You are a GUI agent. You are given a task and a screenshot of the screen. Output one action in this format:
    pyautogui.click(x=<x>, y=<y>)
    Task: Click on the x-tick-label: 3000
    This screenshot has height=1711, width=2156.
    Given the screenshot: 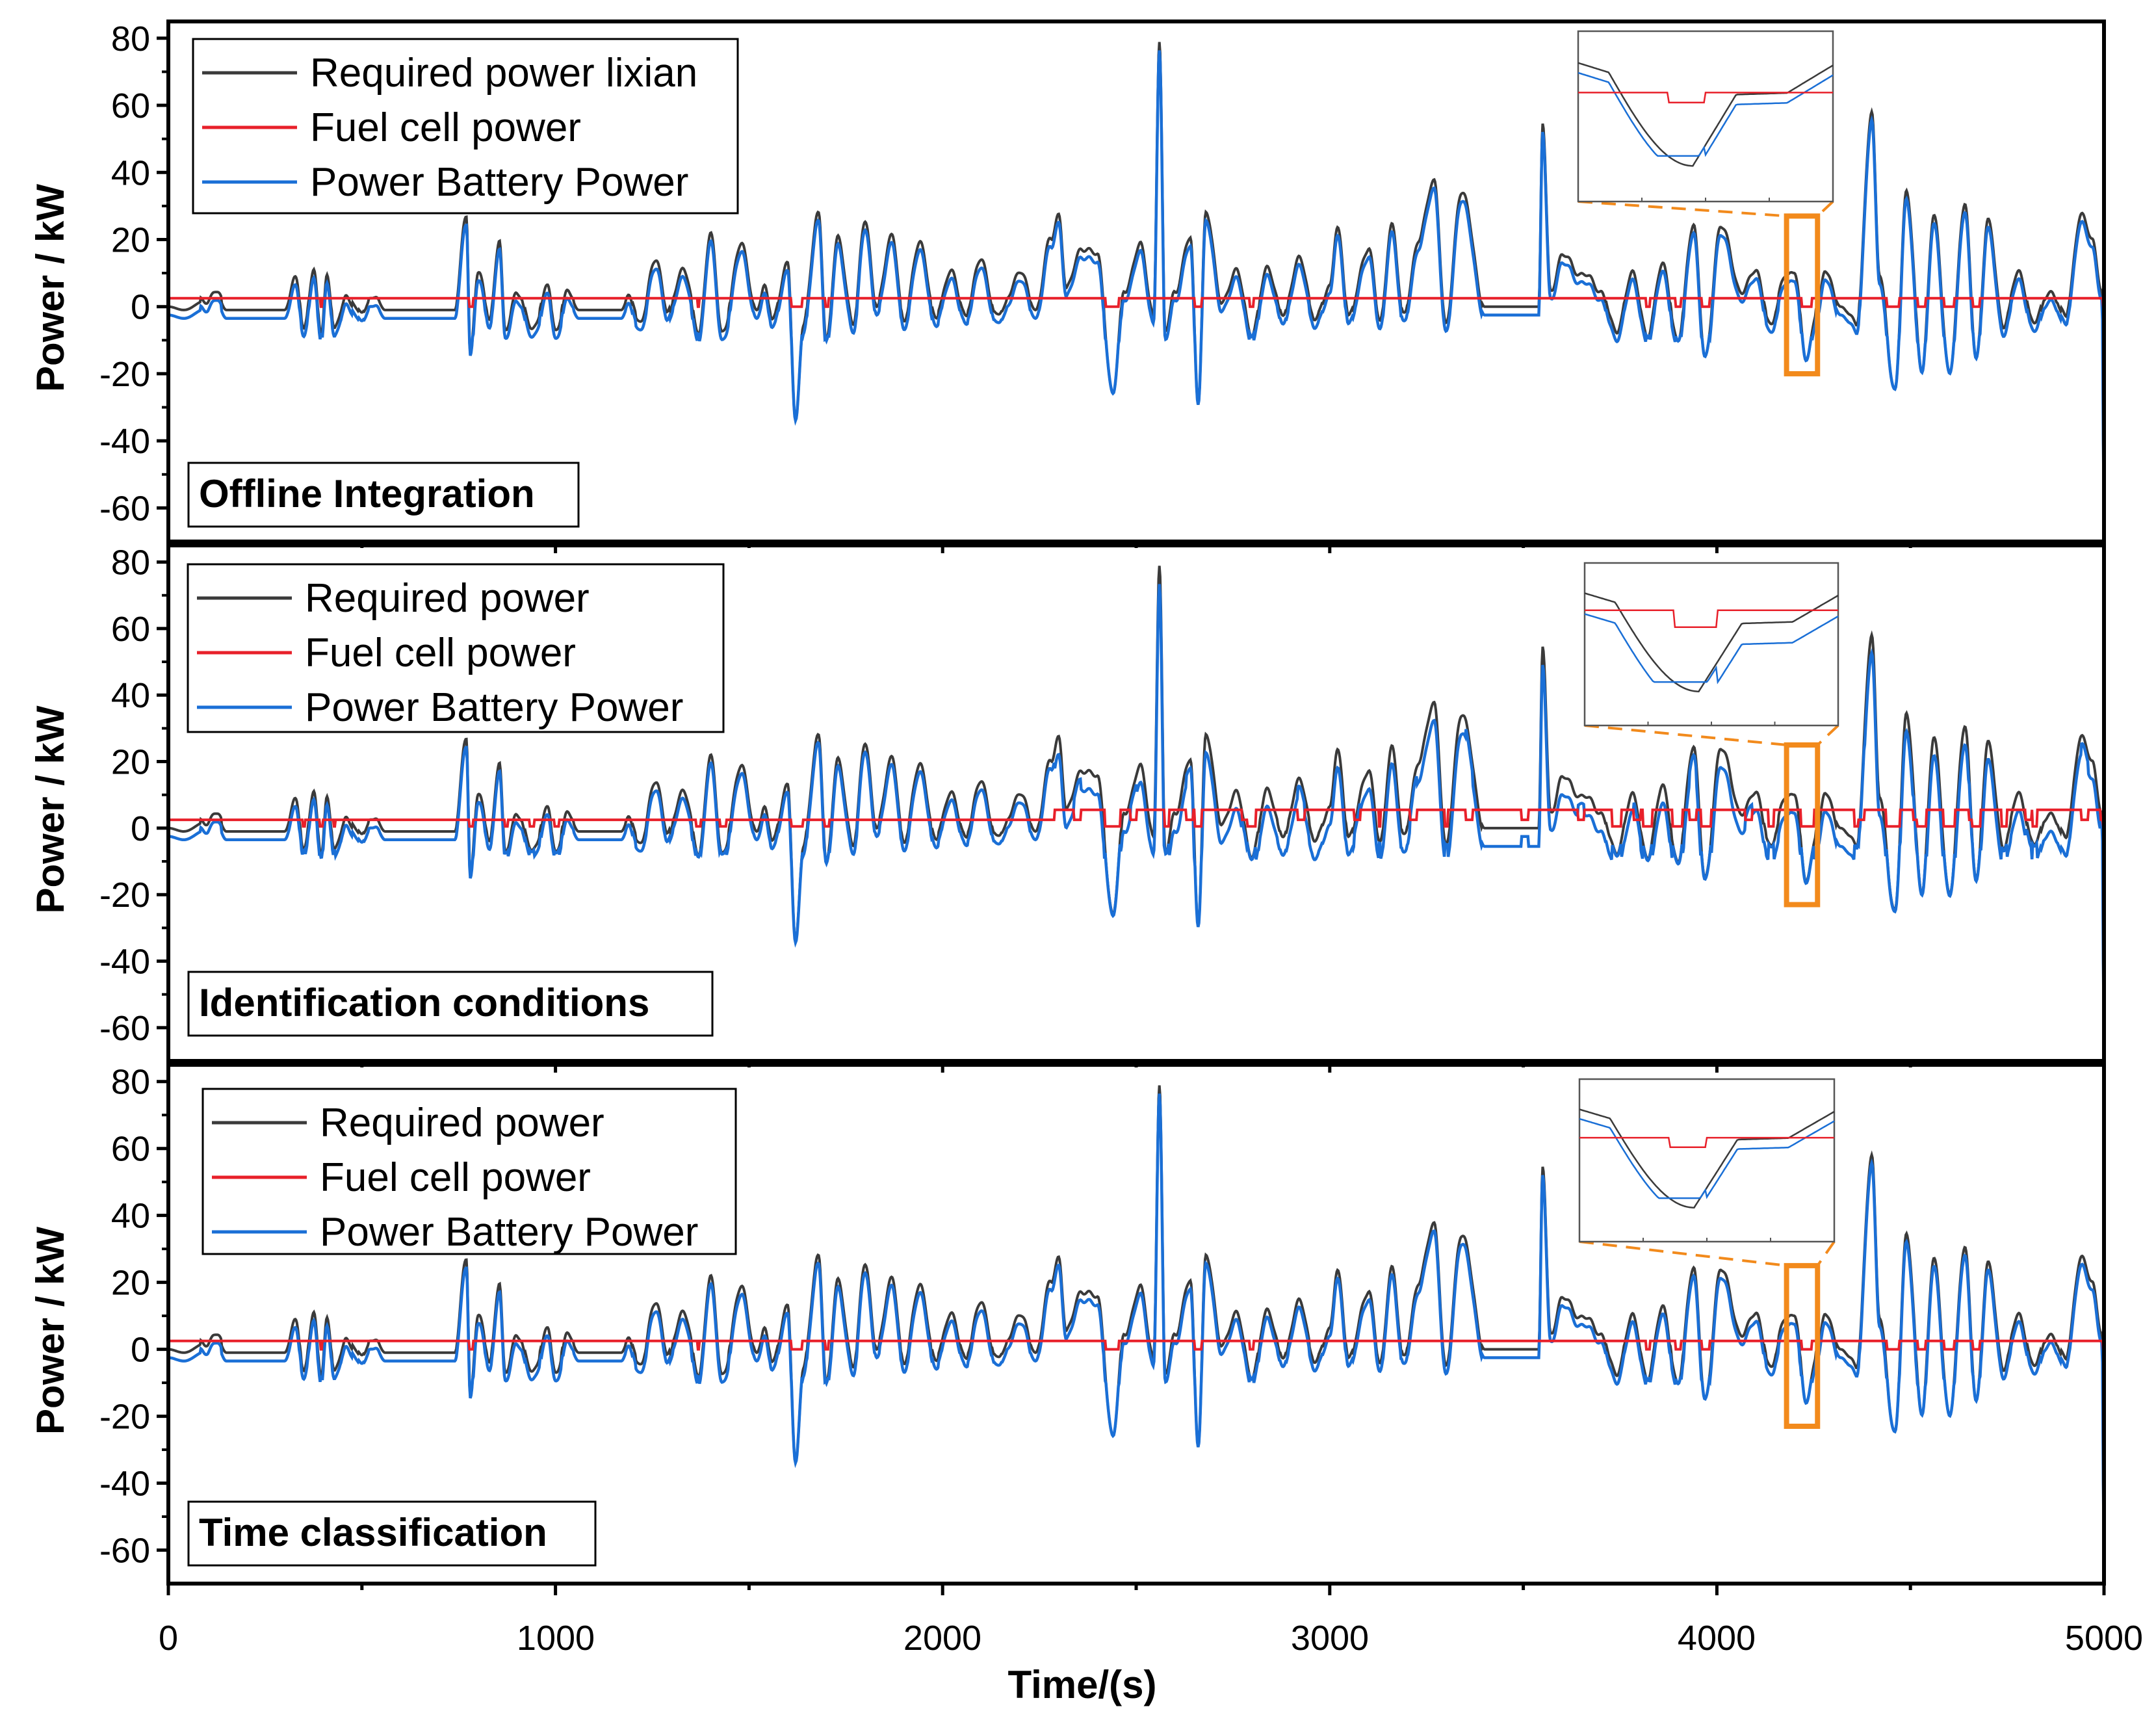 What is the action you would take?
    pyautogui.click(x=1330, y=1639)
    